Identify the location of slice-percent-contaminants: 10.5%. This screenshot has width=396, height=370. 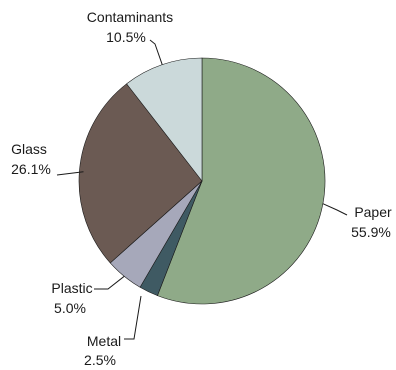
(126, 37).